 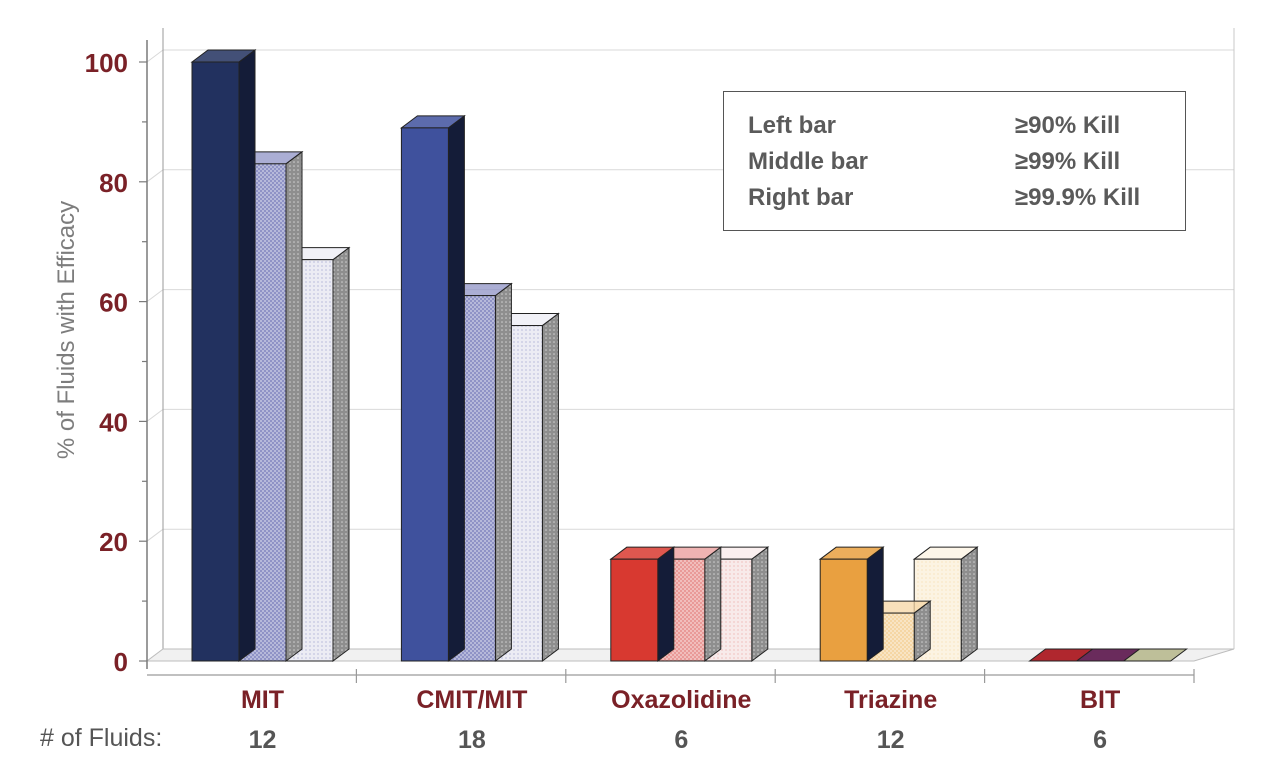 I want to click on x-category-label: MIT, so click(x=262, y=700).